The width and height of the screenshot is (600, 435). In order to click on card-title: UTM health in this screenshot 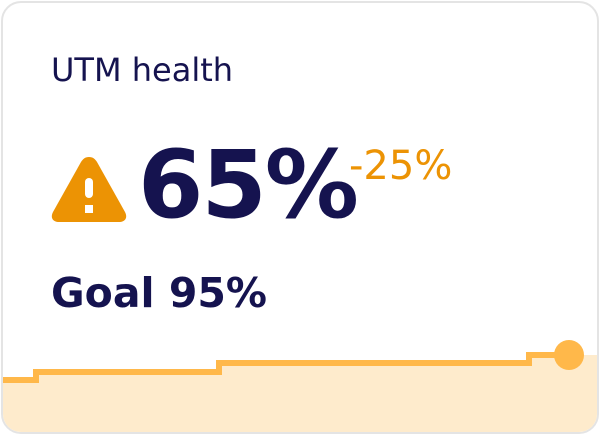, I will do `click(142, 70)`.